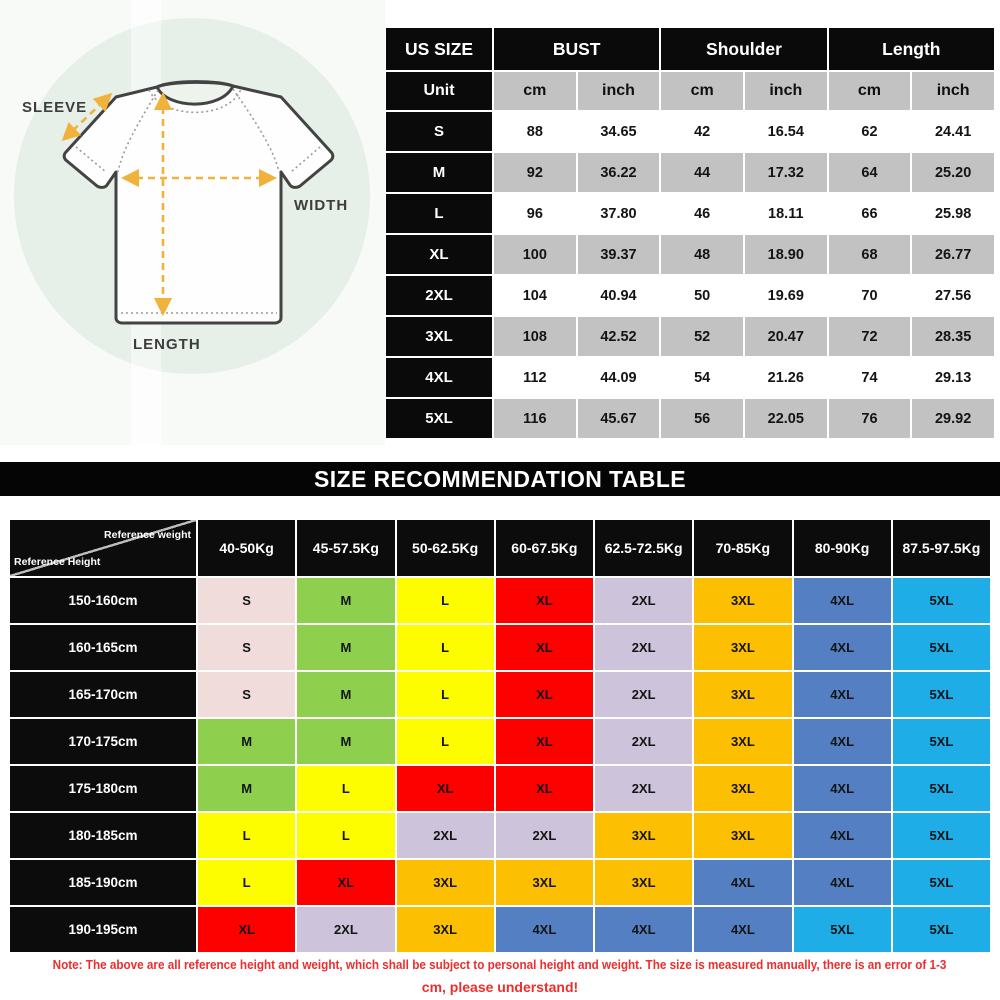 The width and height of the screenshot is (1000, 1000). I want to click on unit-label: Unit, so click(439, 91).